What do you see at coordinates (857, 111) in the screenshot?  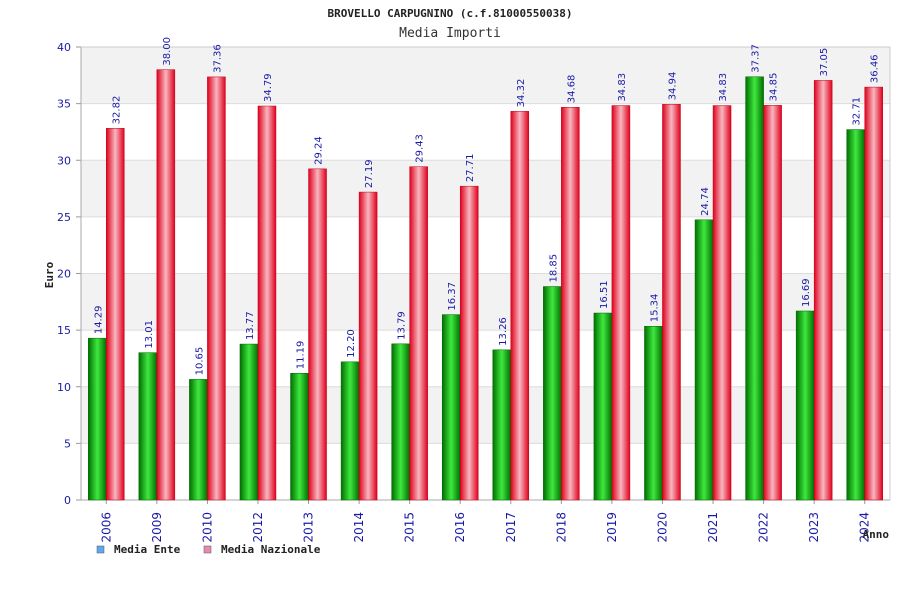 I see `data-label: 32.71` at bounding box center [857, 111].